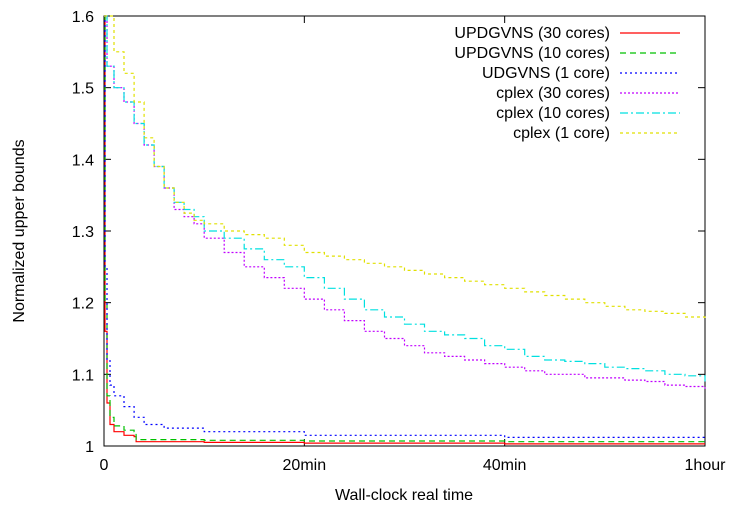  Describe the element at coordinates (532, 53) in the screenshot. I see `legend-label: UPDGVNS (10 cores)` at that location.